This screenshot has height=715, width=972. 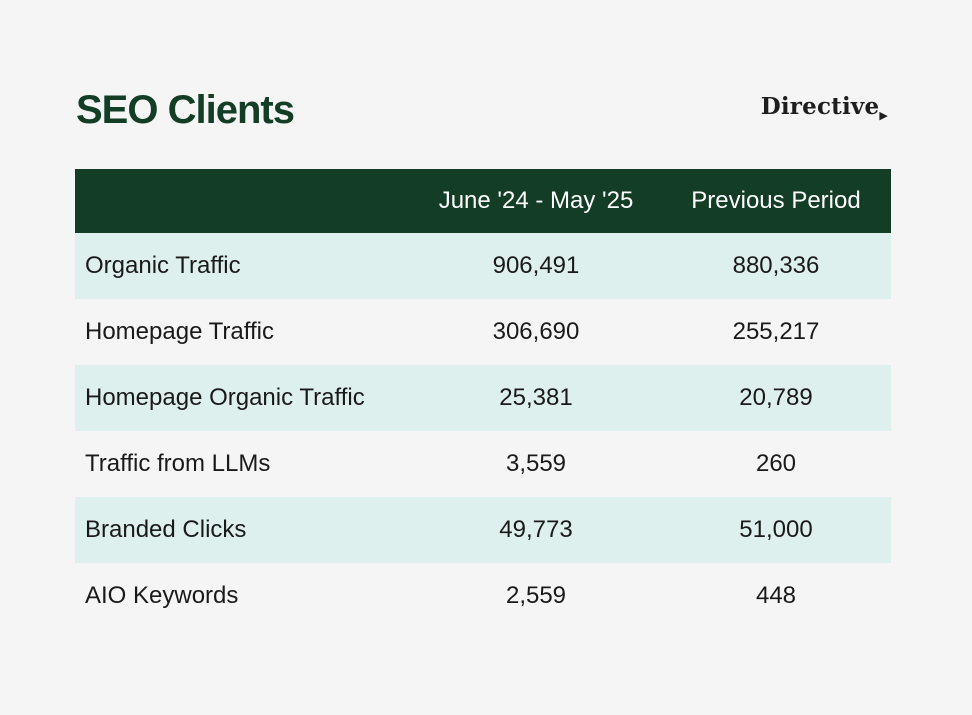 What do you see at coordinates (179, 331) in the screenshot?
I see `row-label: Homepage Traffic` at bounding box center [179, 331].